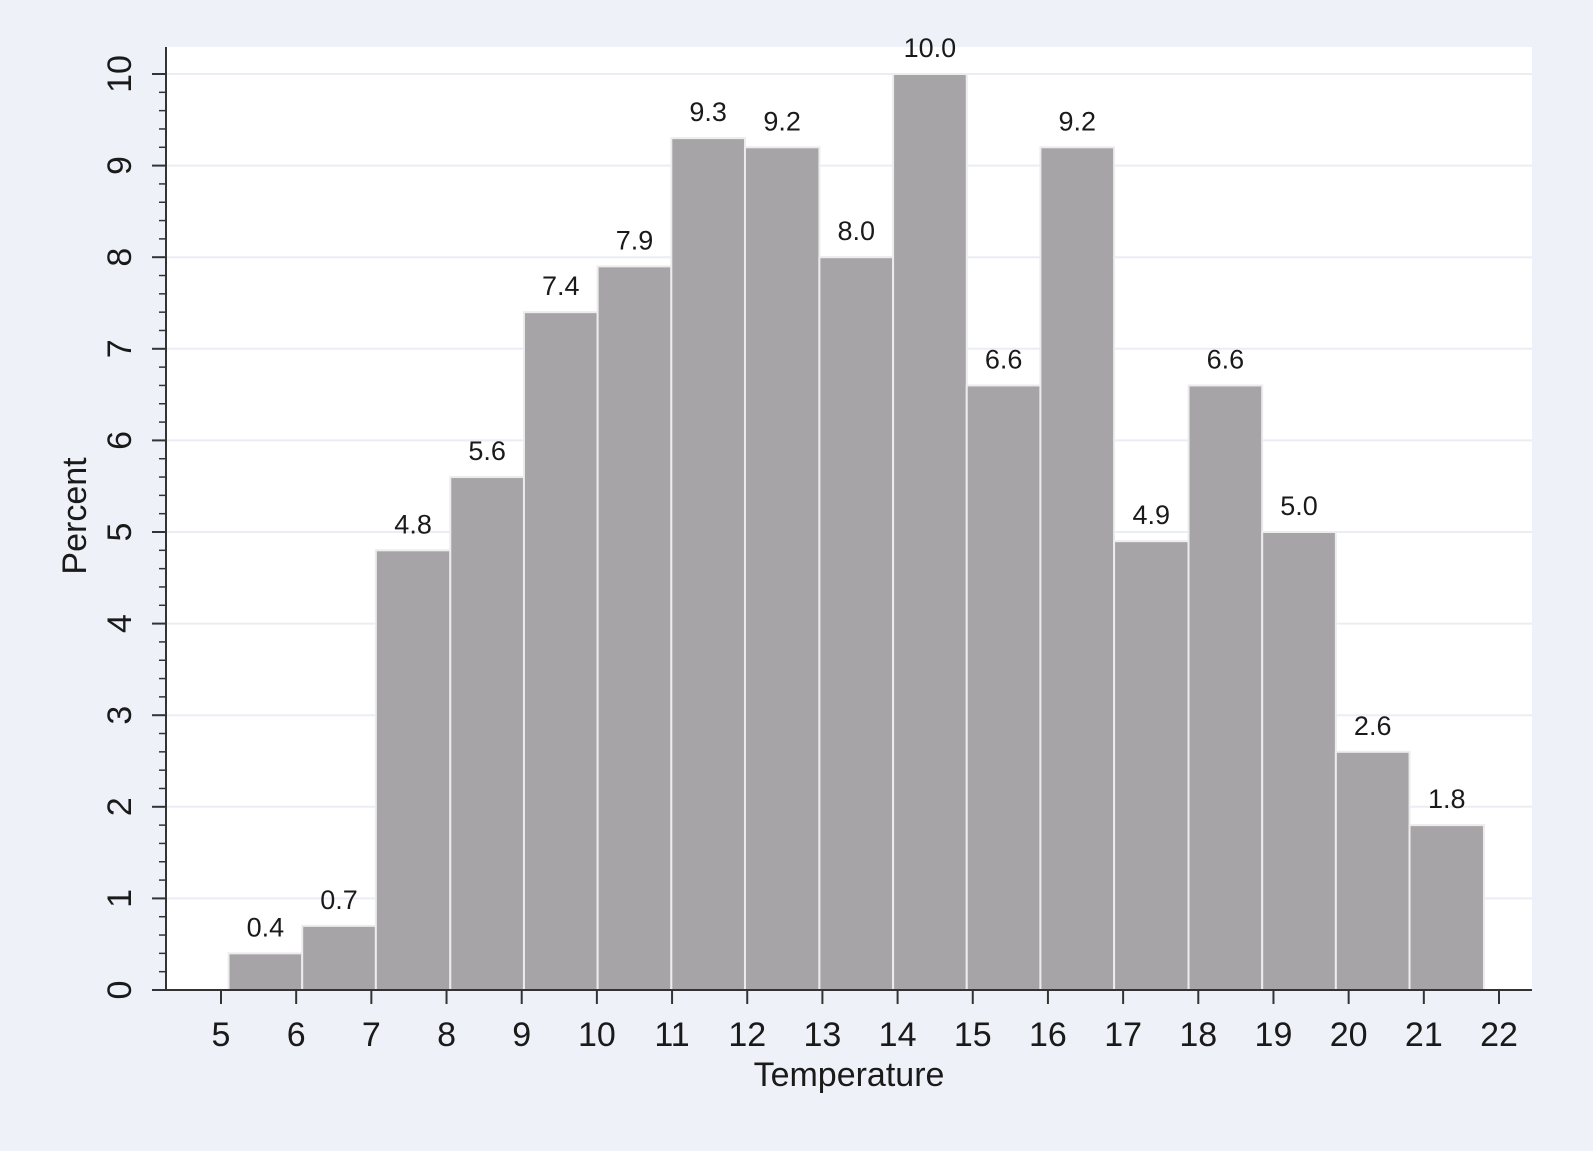 The width and height of the screenshot is (1593, 1151). What do you see at coordinates (747, 1035) in the screenshot?
I see `x-tick-label: 12` at bounding box center [747, 1035].